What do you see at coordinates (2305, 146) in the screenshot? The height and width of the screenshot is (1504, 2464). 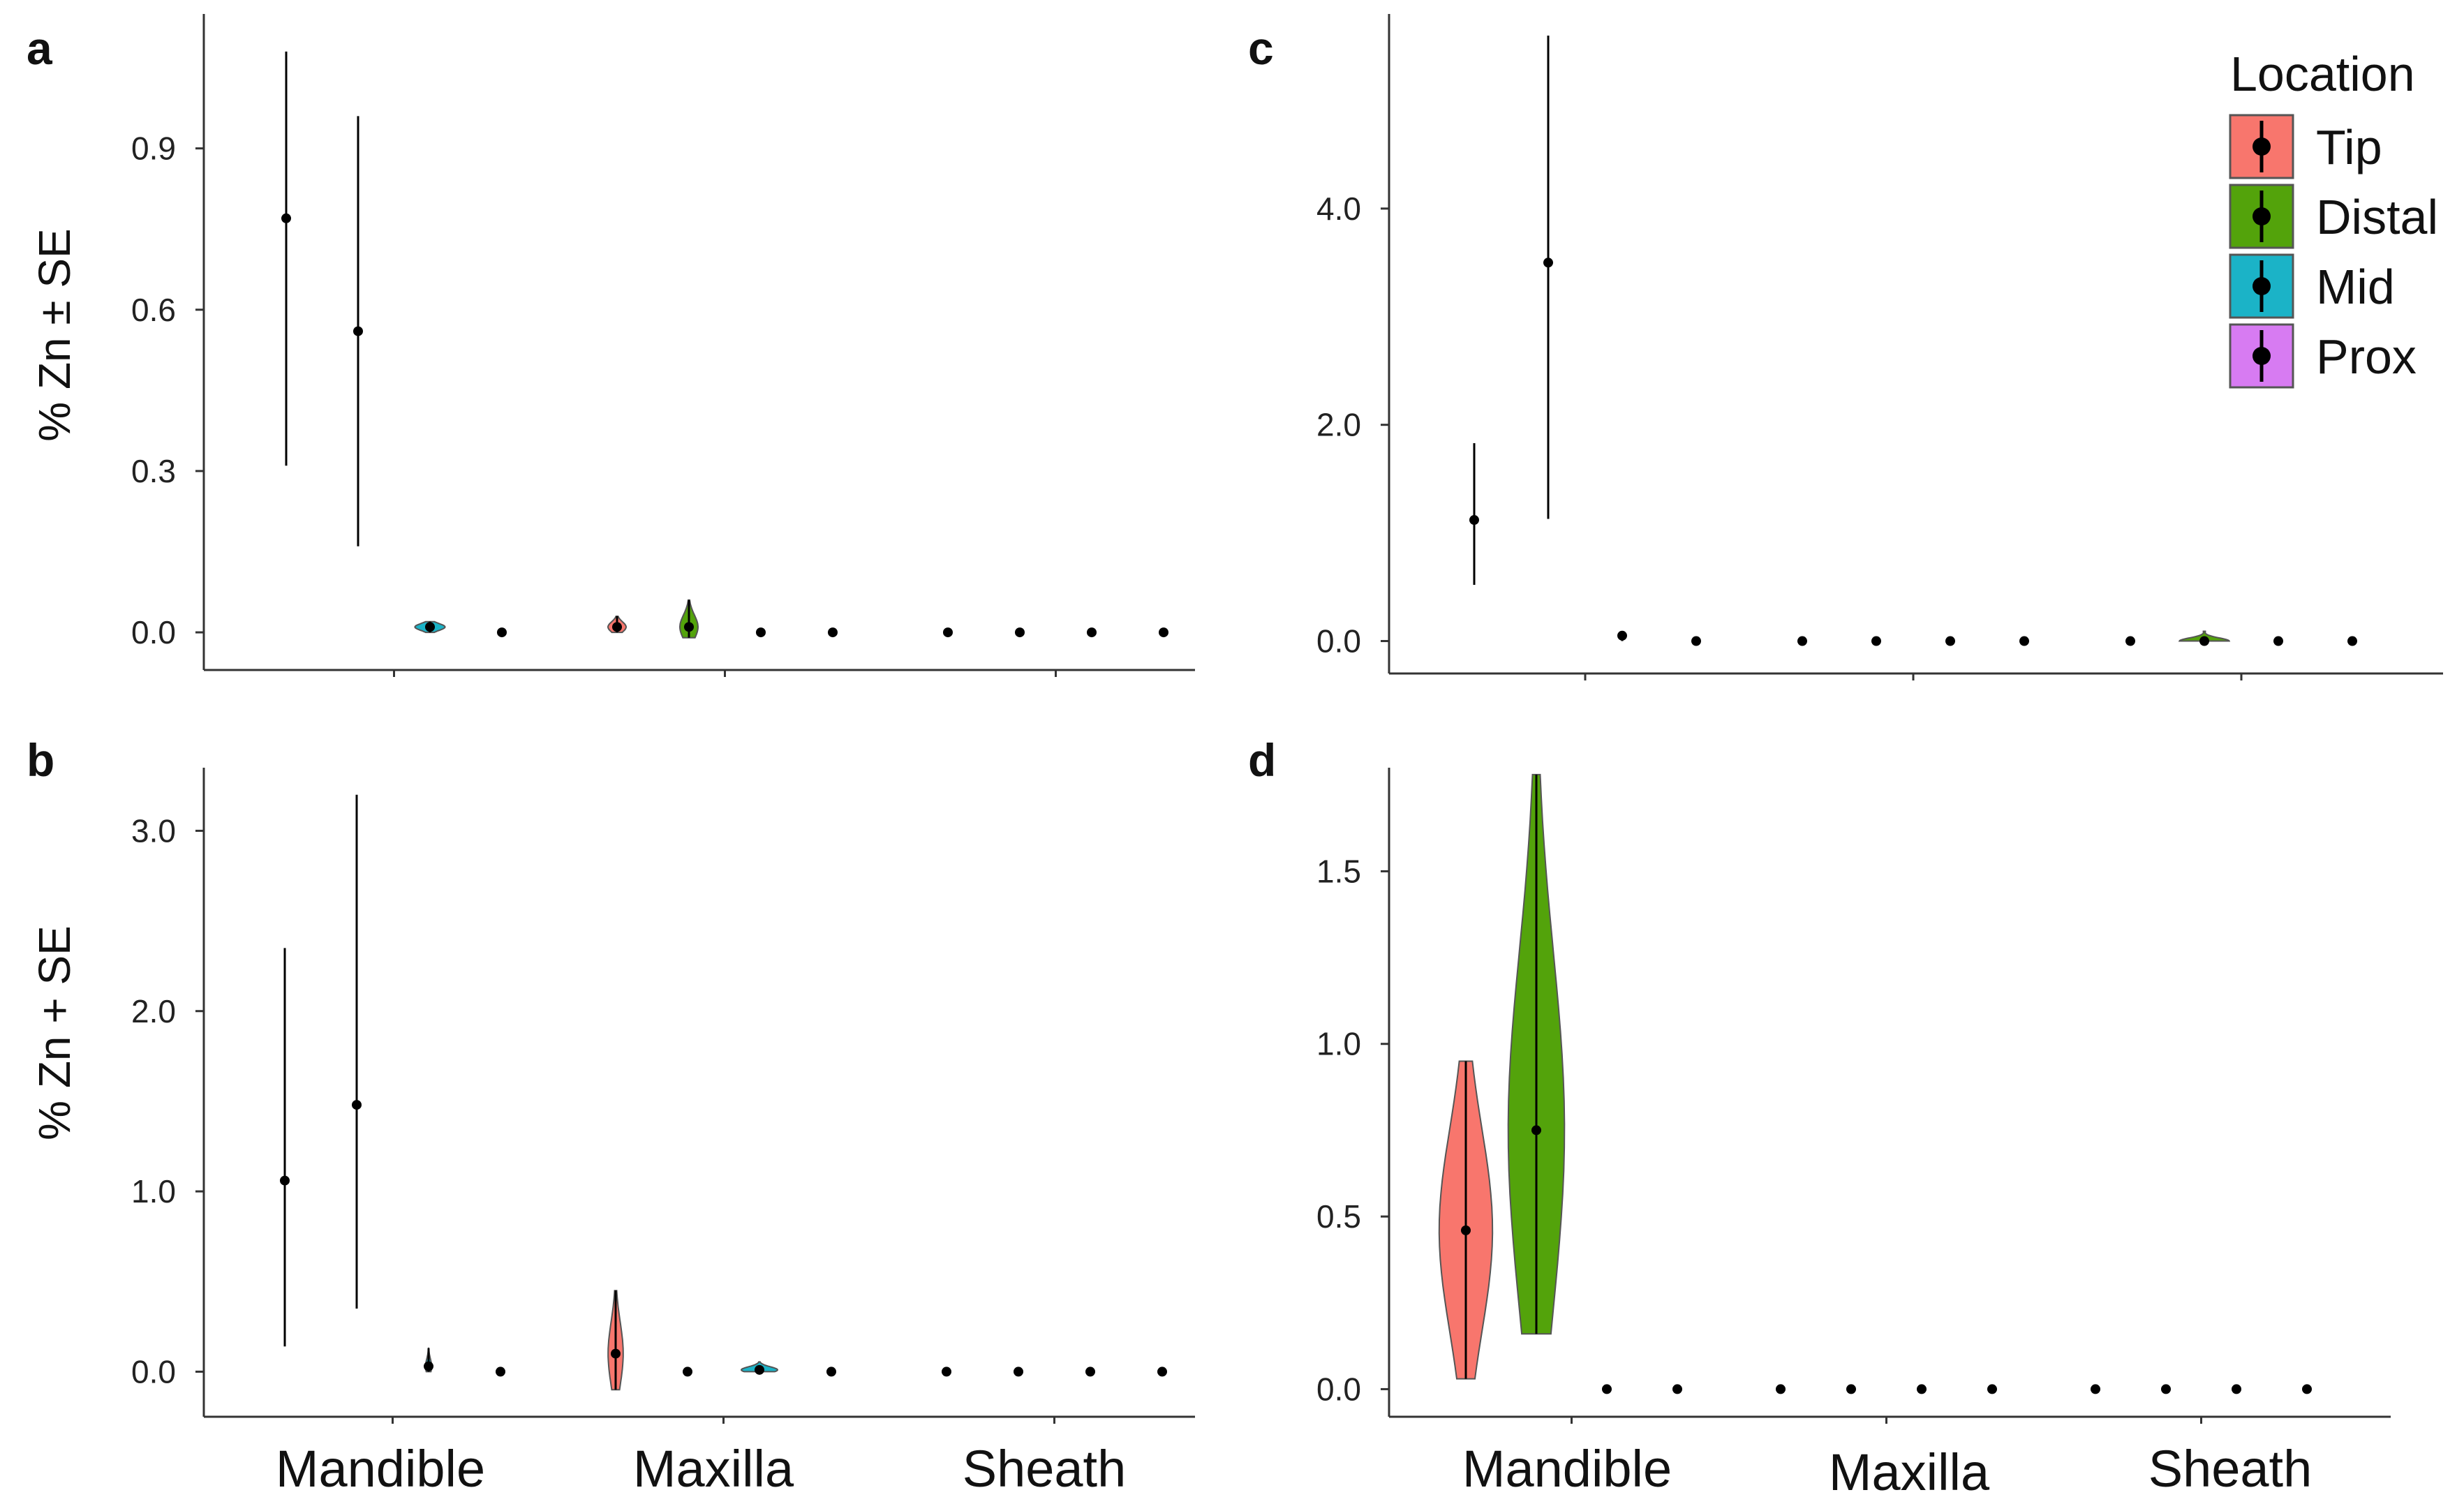 I see `legend-item-tip: Tip` at bounding box center [2305, 146].